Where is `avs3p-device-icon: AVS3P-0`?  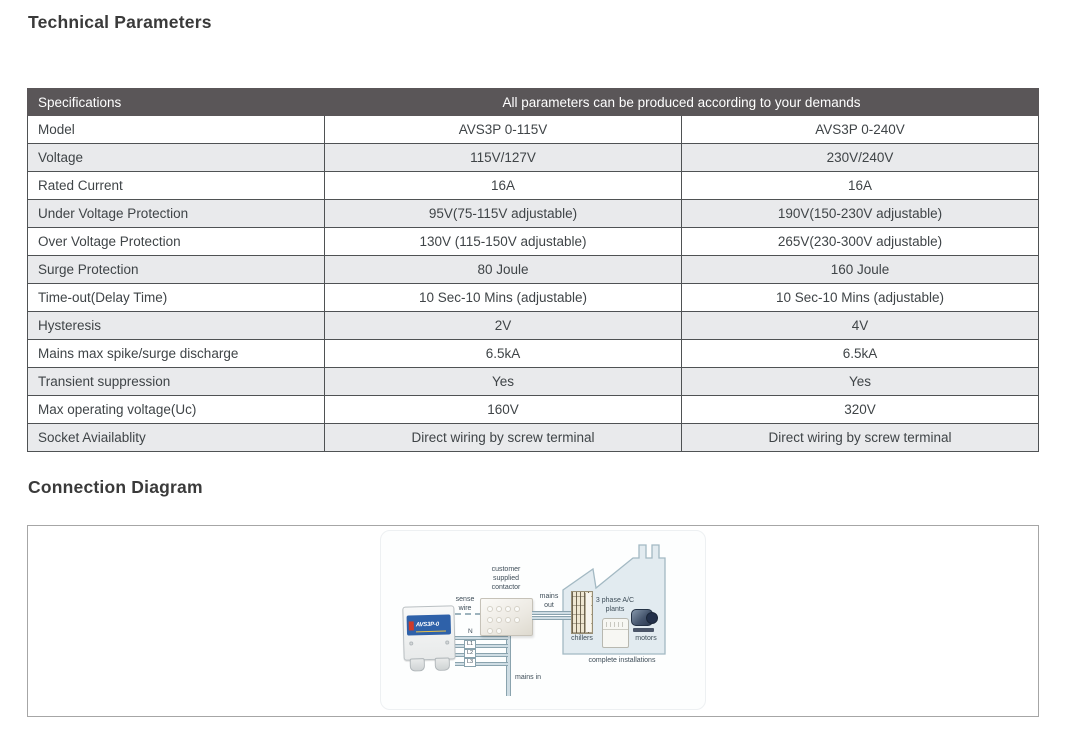
avs3p-device-icon: AVS3P-0 is located at coordinates (429, 638).